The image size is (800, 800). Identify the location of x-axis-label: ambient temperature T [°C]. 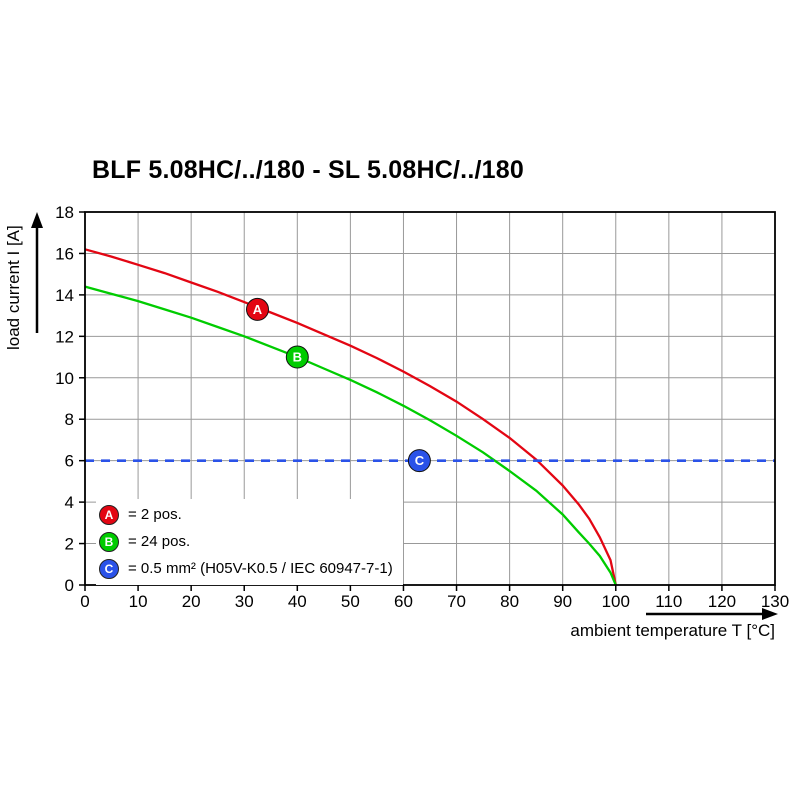
(672, 630).